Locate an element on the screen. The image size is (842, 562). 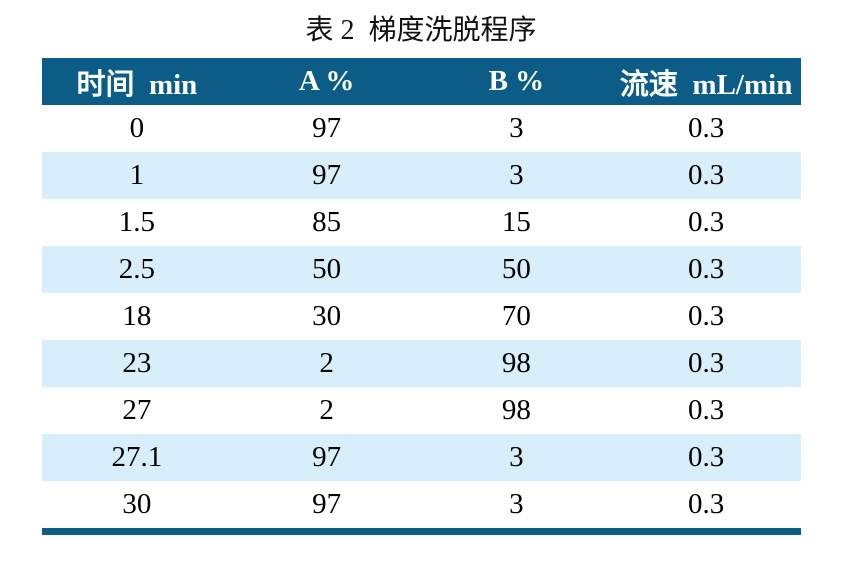
table-row: 18 30 70 0.3 is located at coordinates (421, 316).